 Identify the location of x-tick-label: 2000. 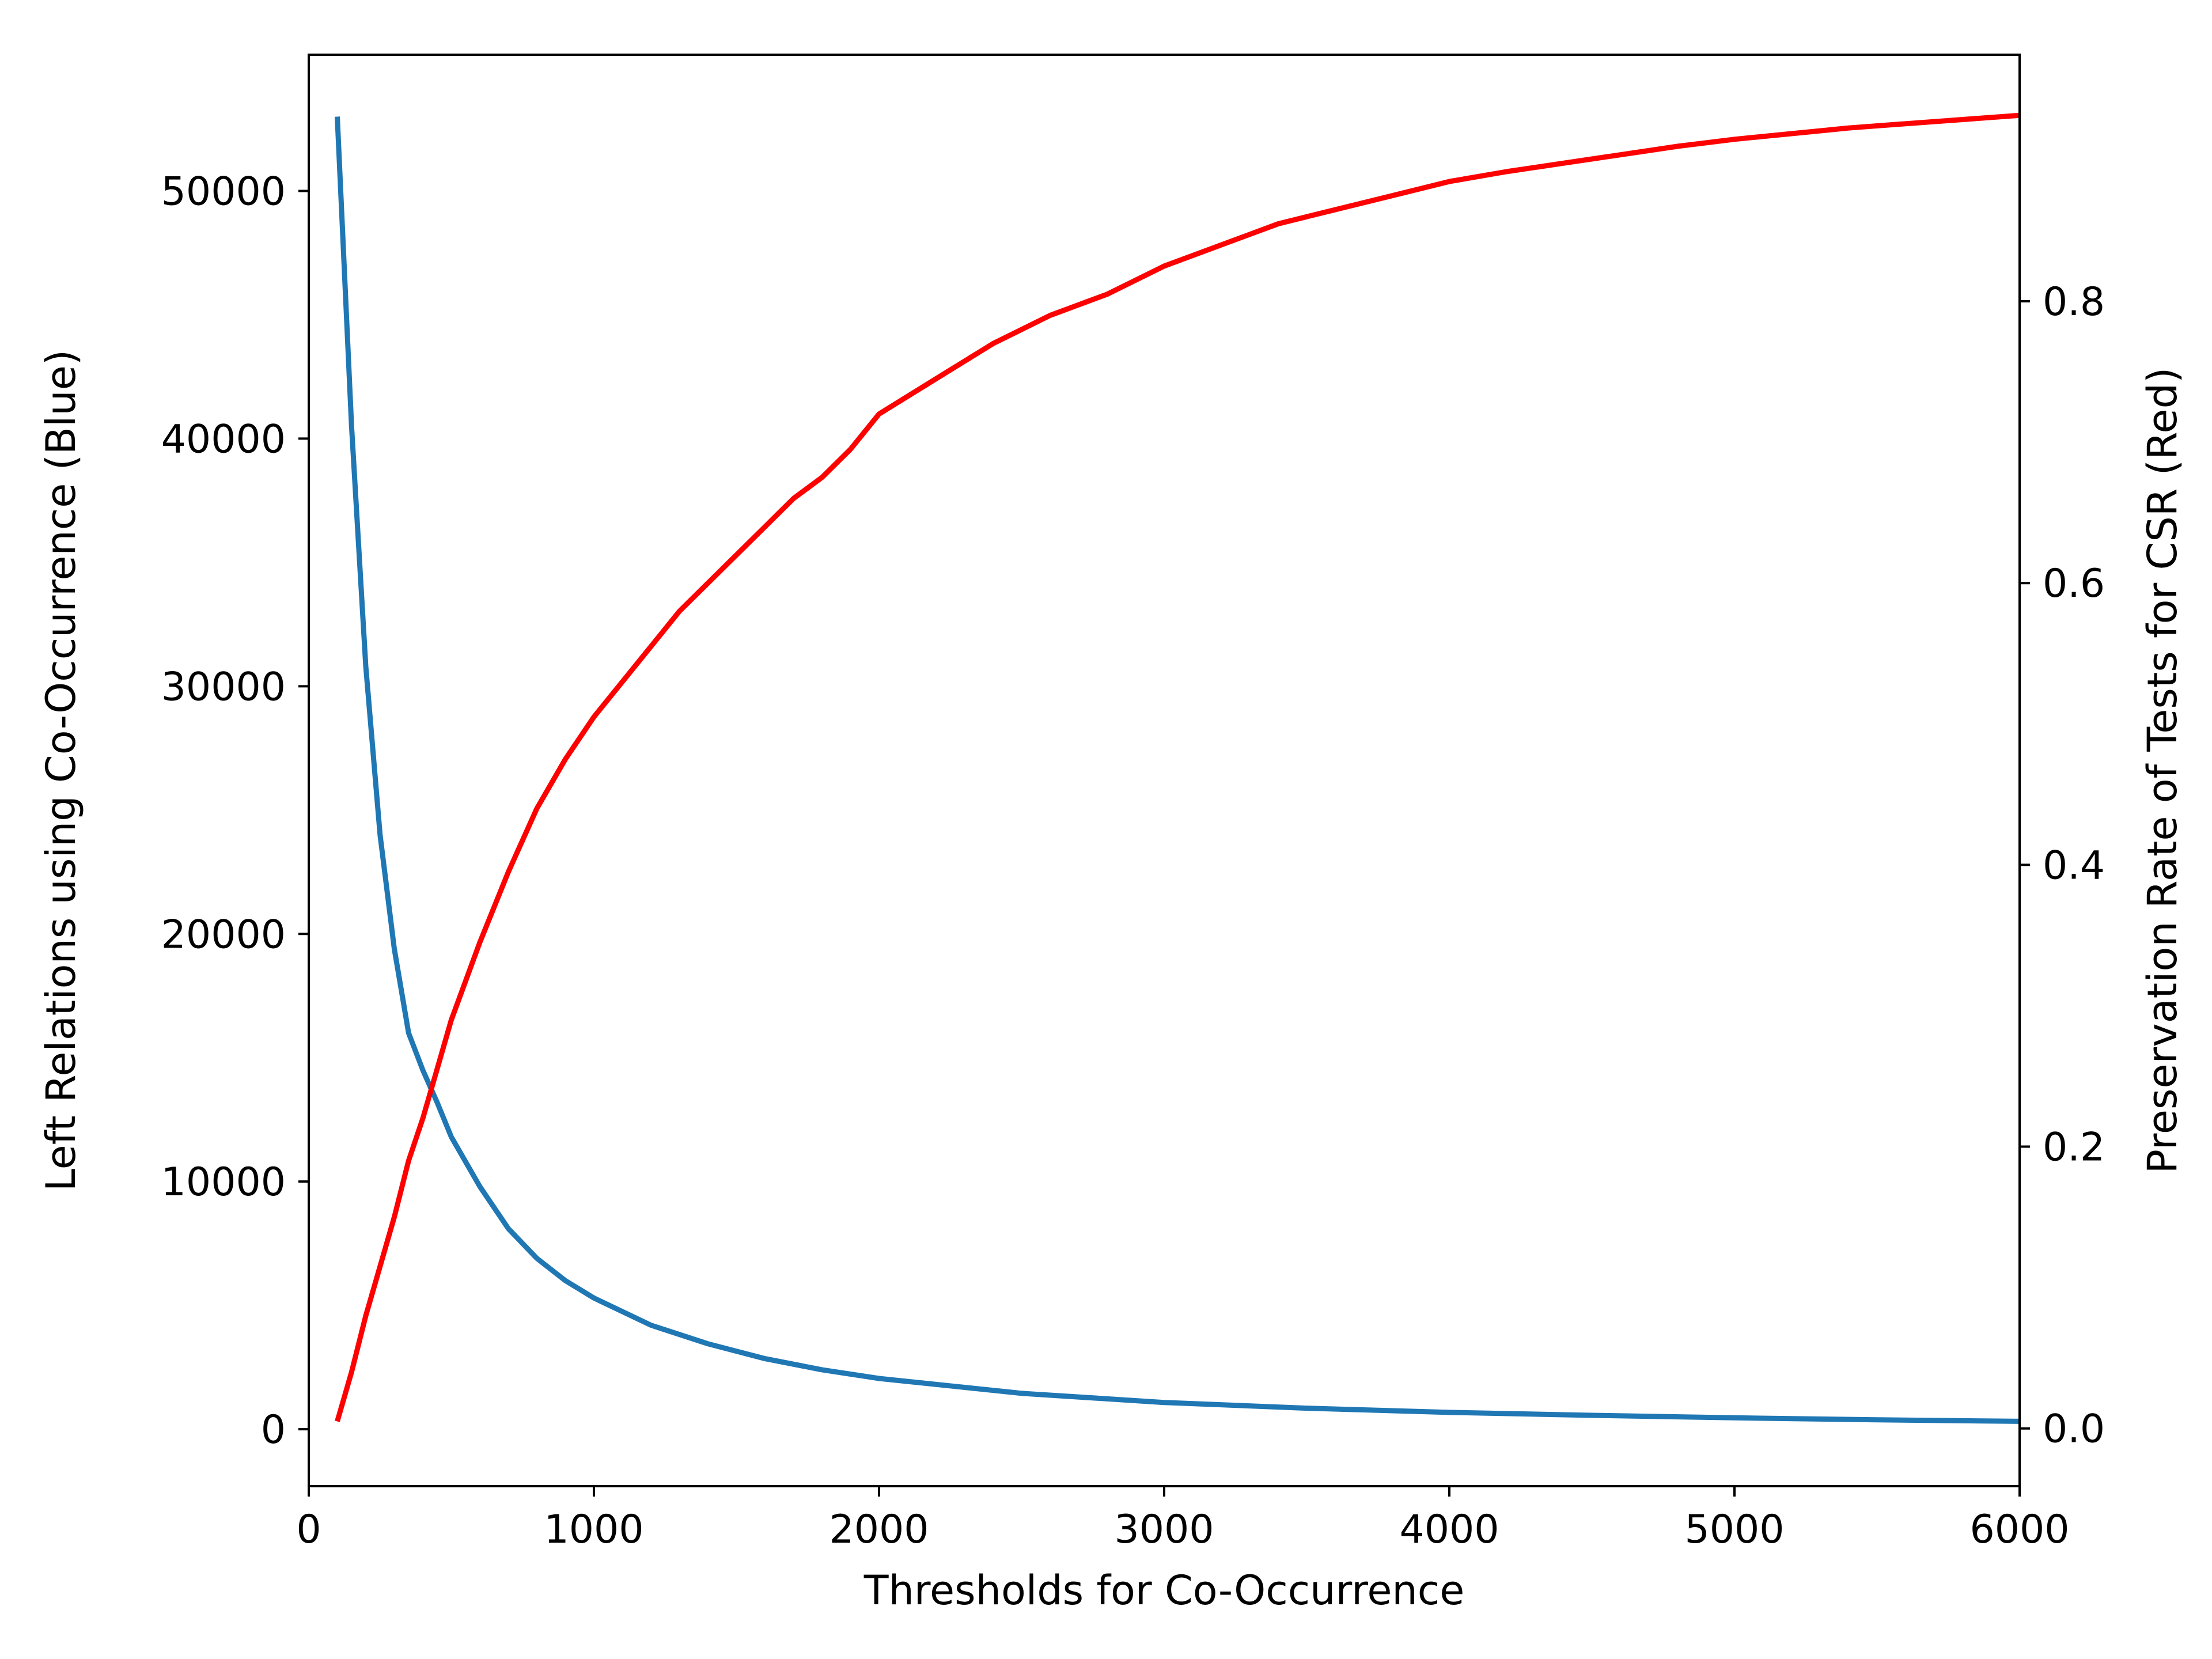
(879, 1529).